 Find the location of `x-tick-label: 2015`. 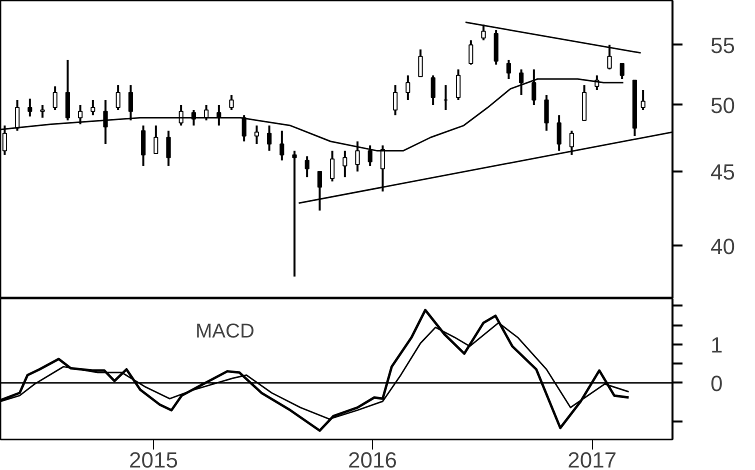

x-tick-label: 2015 is located at coordinates (153, 459).